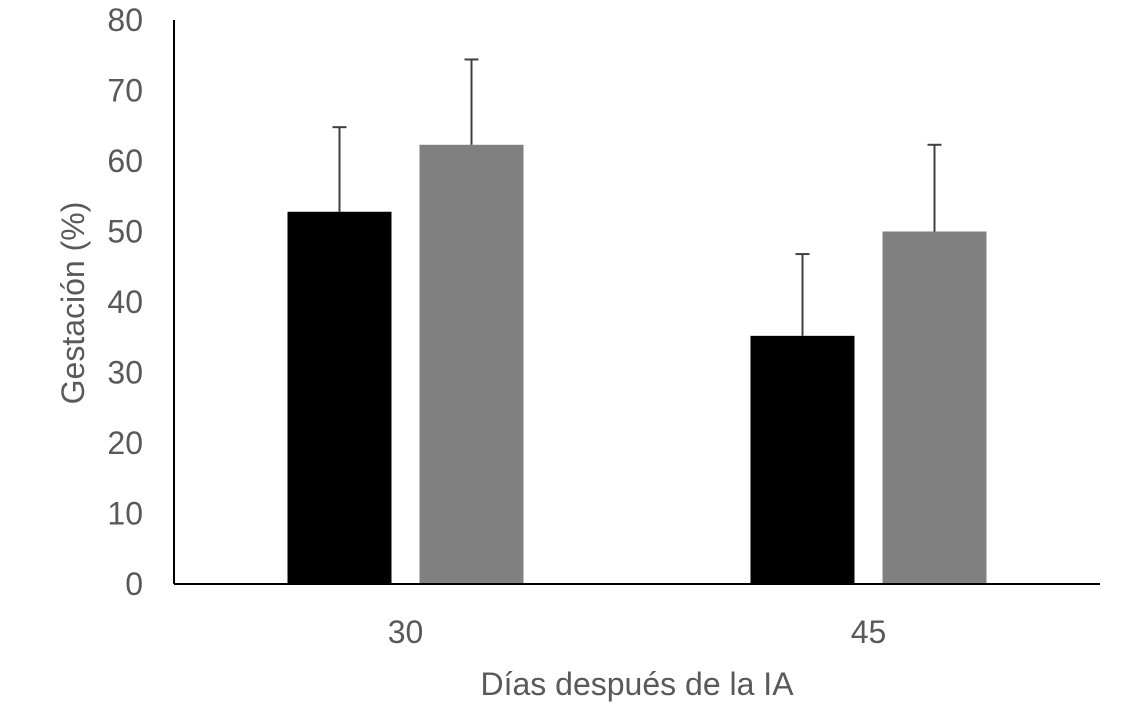 Image resolution: width=1125 pixels, height=706 pixels. What do you see at coordinates (125, 514) in the screenshot?
I see `y-tick-label: 10` at bounding box center [125, 514].